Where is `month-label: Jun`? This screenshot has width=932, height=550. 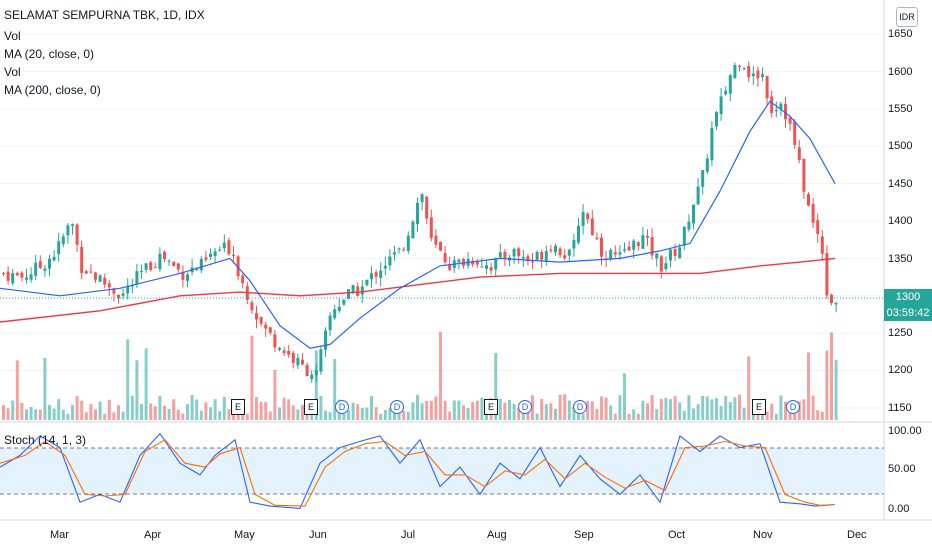 month-label: Jun is located at coordinates (318, 535).